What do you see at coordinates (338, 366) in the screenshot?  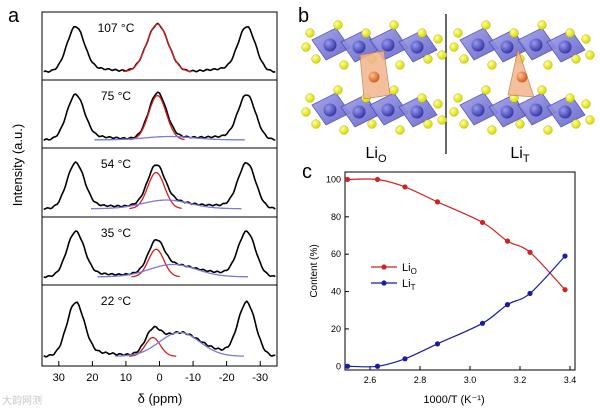 I see `chart-y-tick-label: 0` at bounding box center [338, 366].